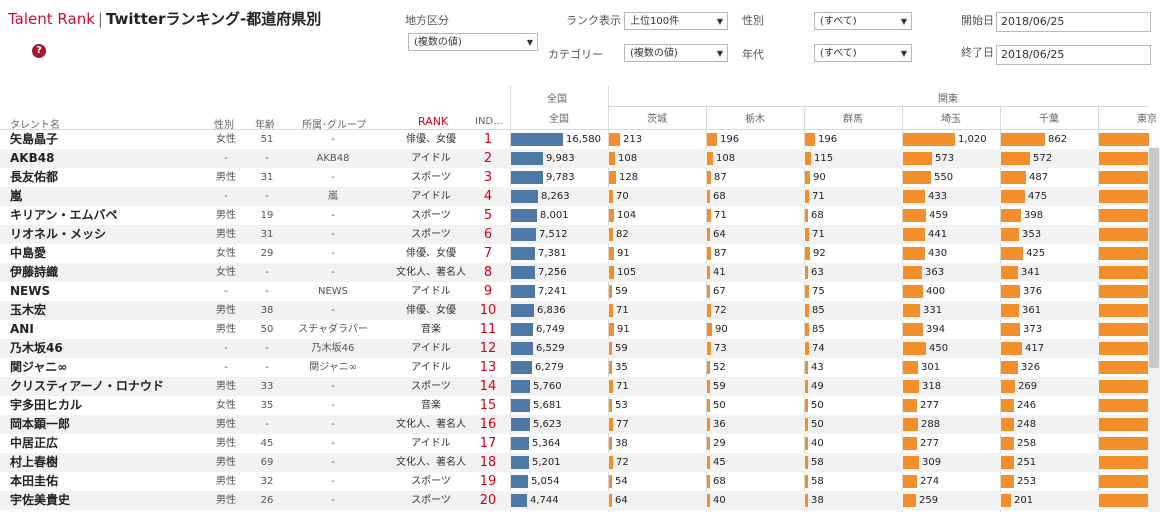  Describe the element at coordinates (574, 310) in the screenshot. I see `table-row: 玉木宏 男性 38 - 俳優、女優 10 6,836 71 72 85 331 361` at that location.